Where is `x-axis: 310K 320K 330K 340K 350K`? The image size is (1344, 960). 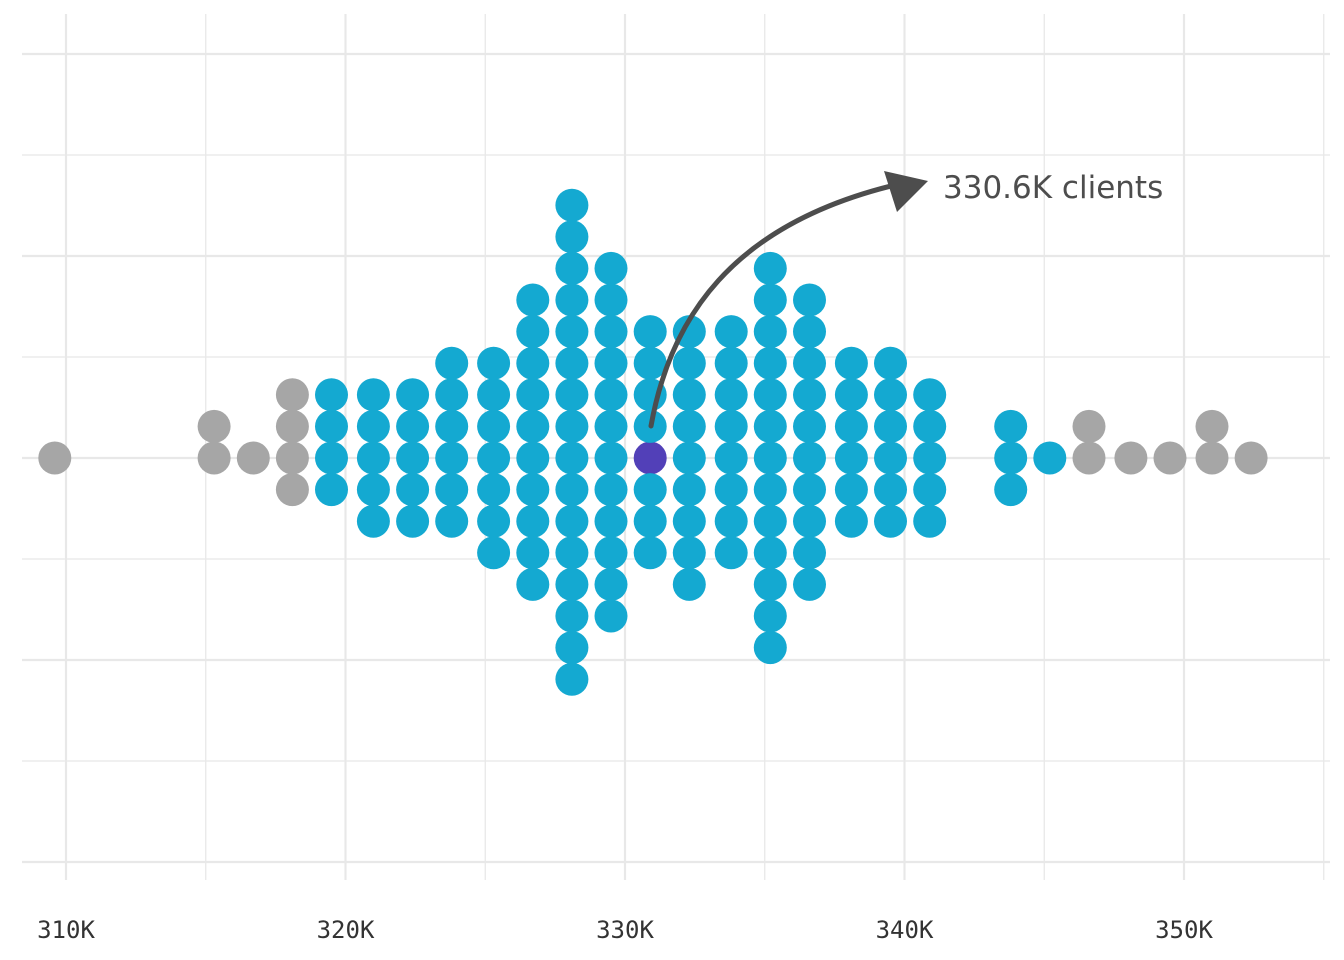
x-axis: 310K 320K 330K 340K 350K is located at coordinates (625, 930).